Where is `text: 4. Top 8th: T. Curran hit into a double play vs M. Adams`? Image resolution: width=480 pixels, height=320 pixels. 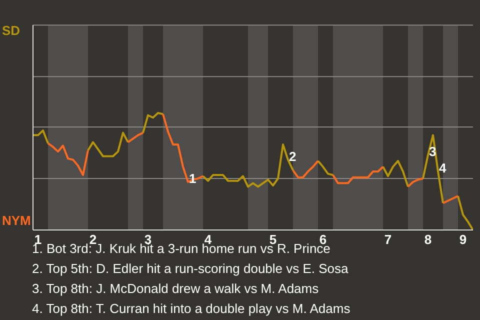
text: 4. Top 8th: T. Curran hit into a double play vs M. Adams is located at coordinates (191, 309).